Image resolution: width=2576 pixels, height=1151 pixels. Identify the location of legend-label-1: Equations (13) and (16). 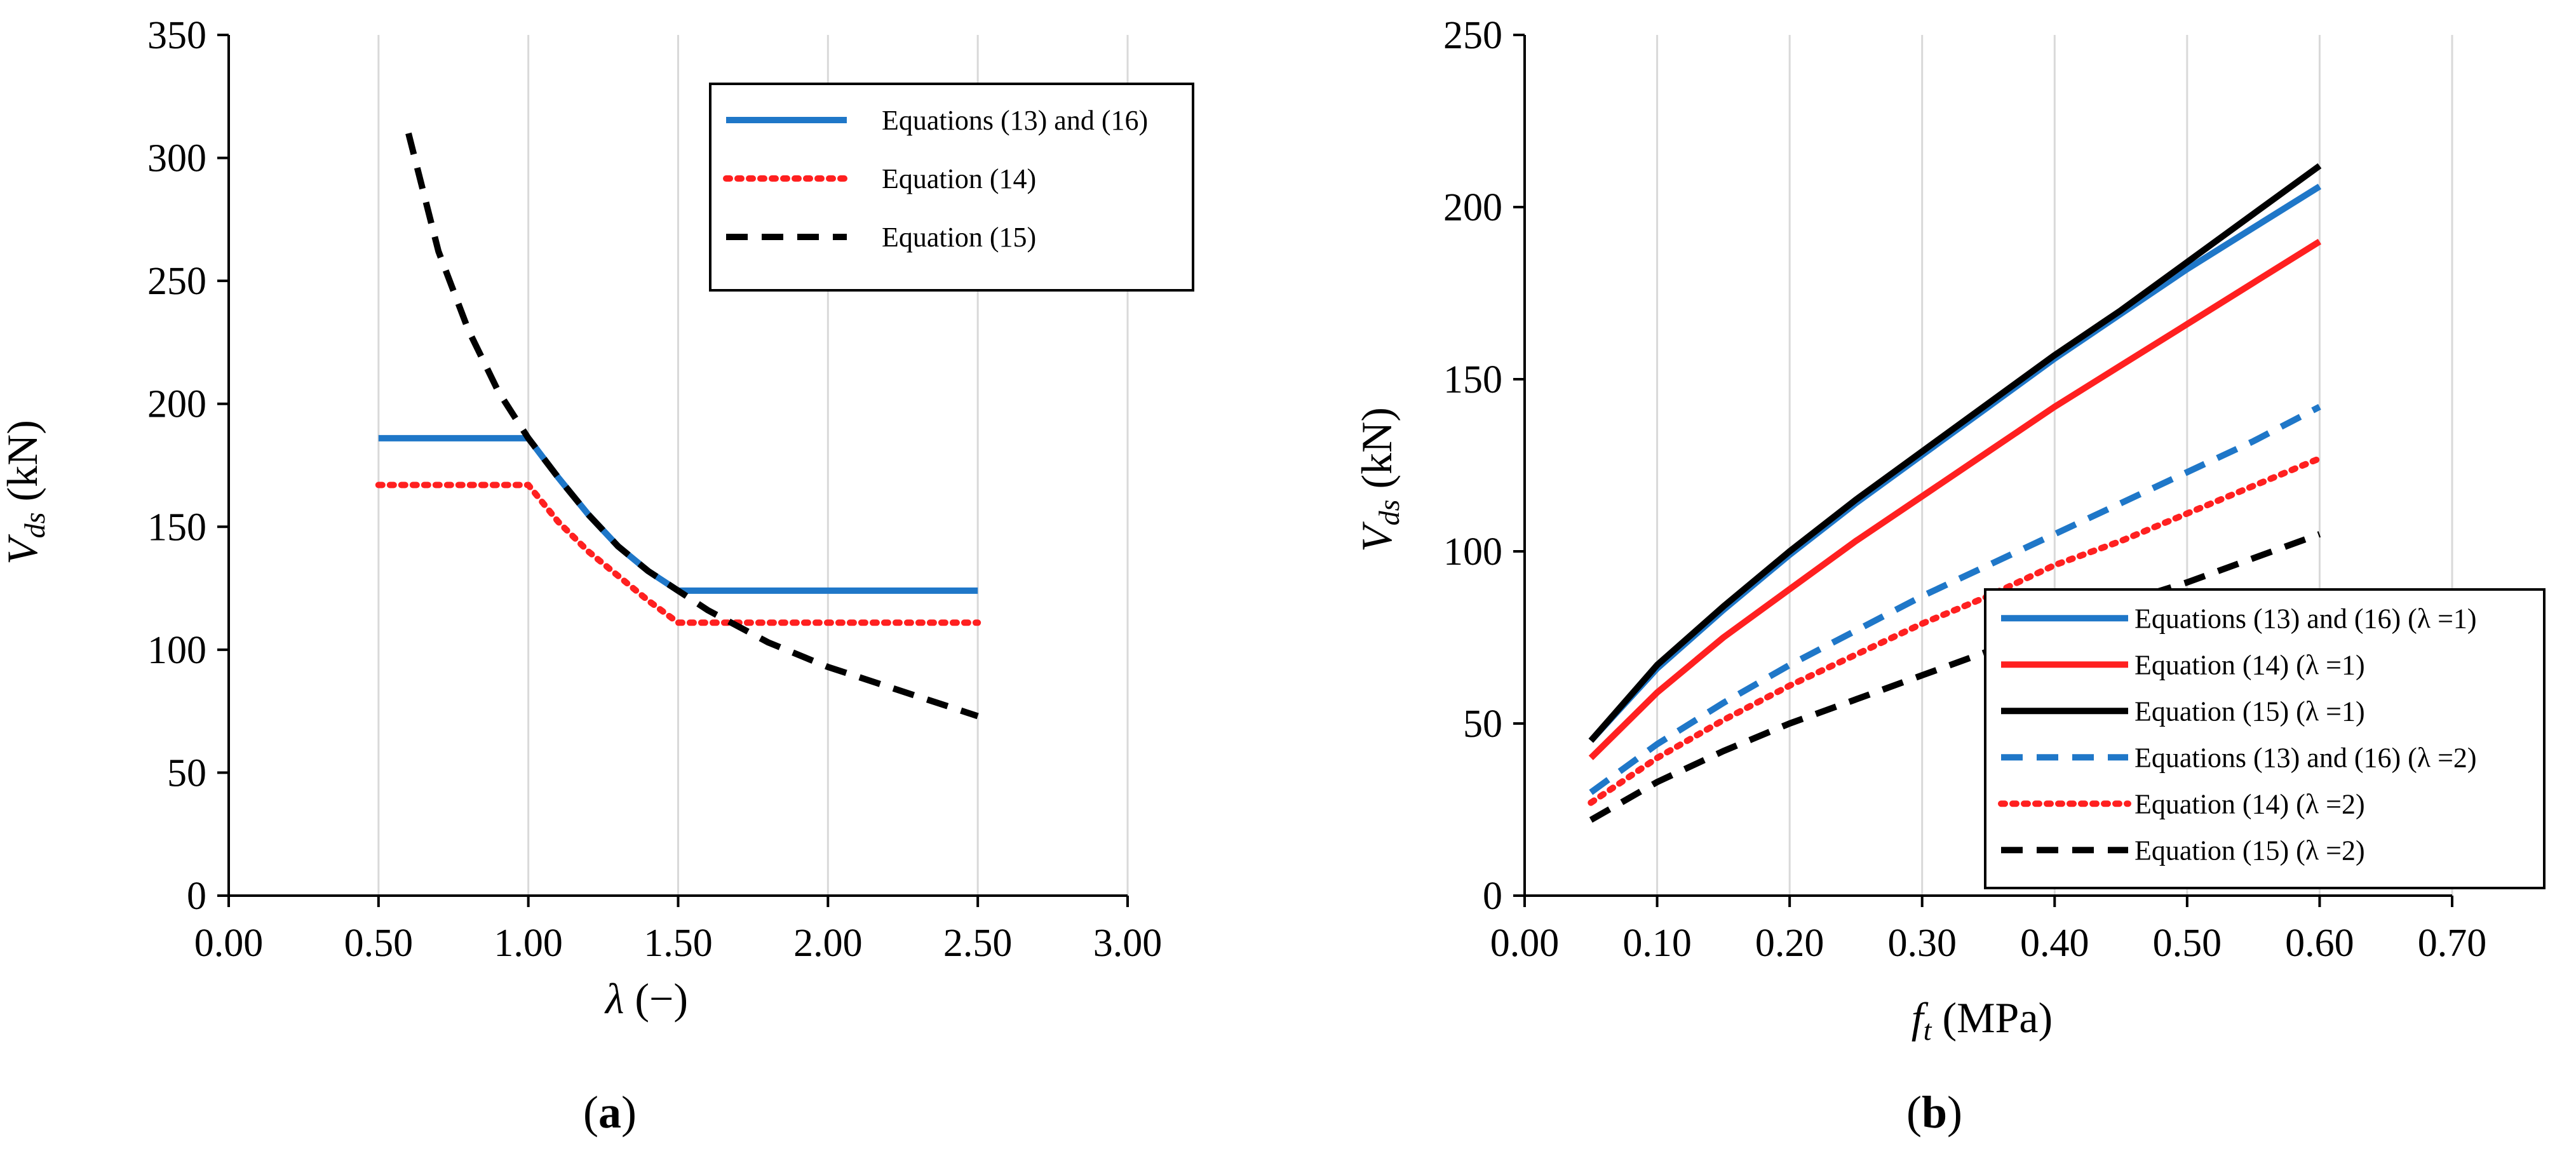
(1015, 120).